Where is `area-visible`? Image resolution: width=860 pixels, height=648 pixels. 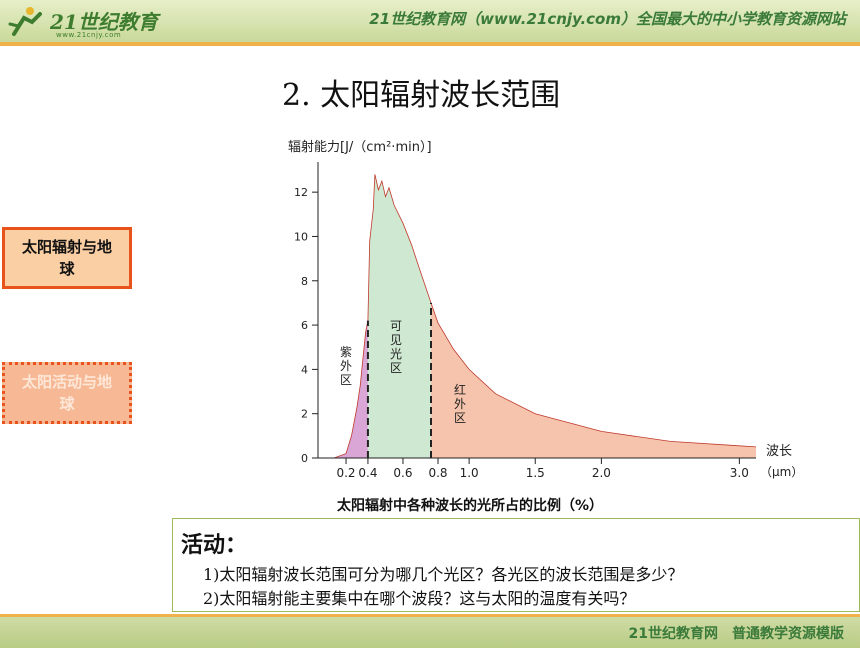 area-visible is located at coordinates (399, 316).